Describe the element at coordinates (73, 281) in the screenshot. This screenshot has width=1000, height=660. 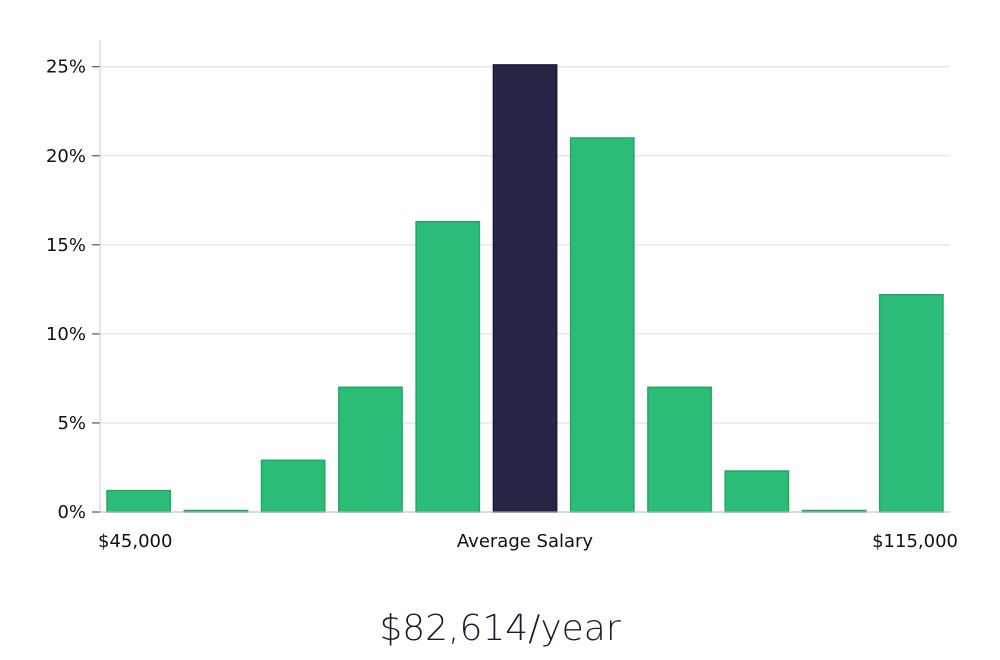
I see `y-axis: 0% 5% 10% 15% 20% 25%` at that location.